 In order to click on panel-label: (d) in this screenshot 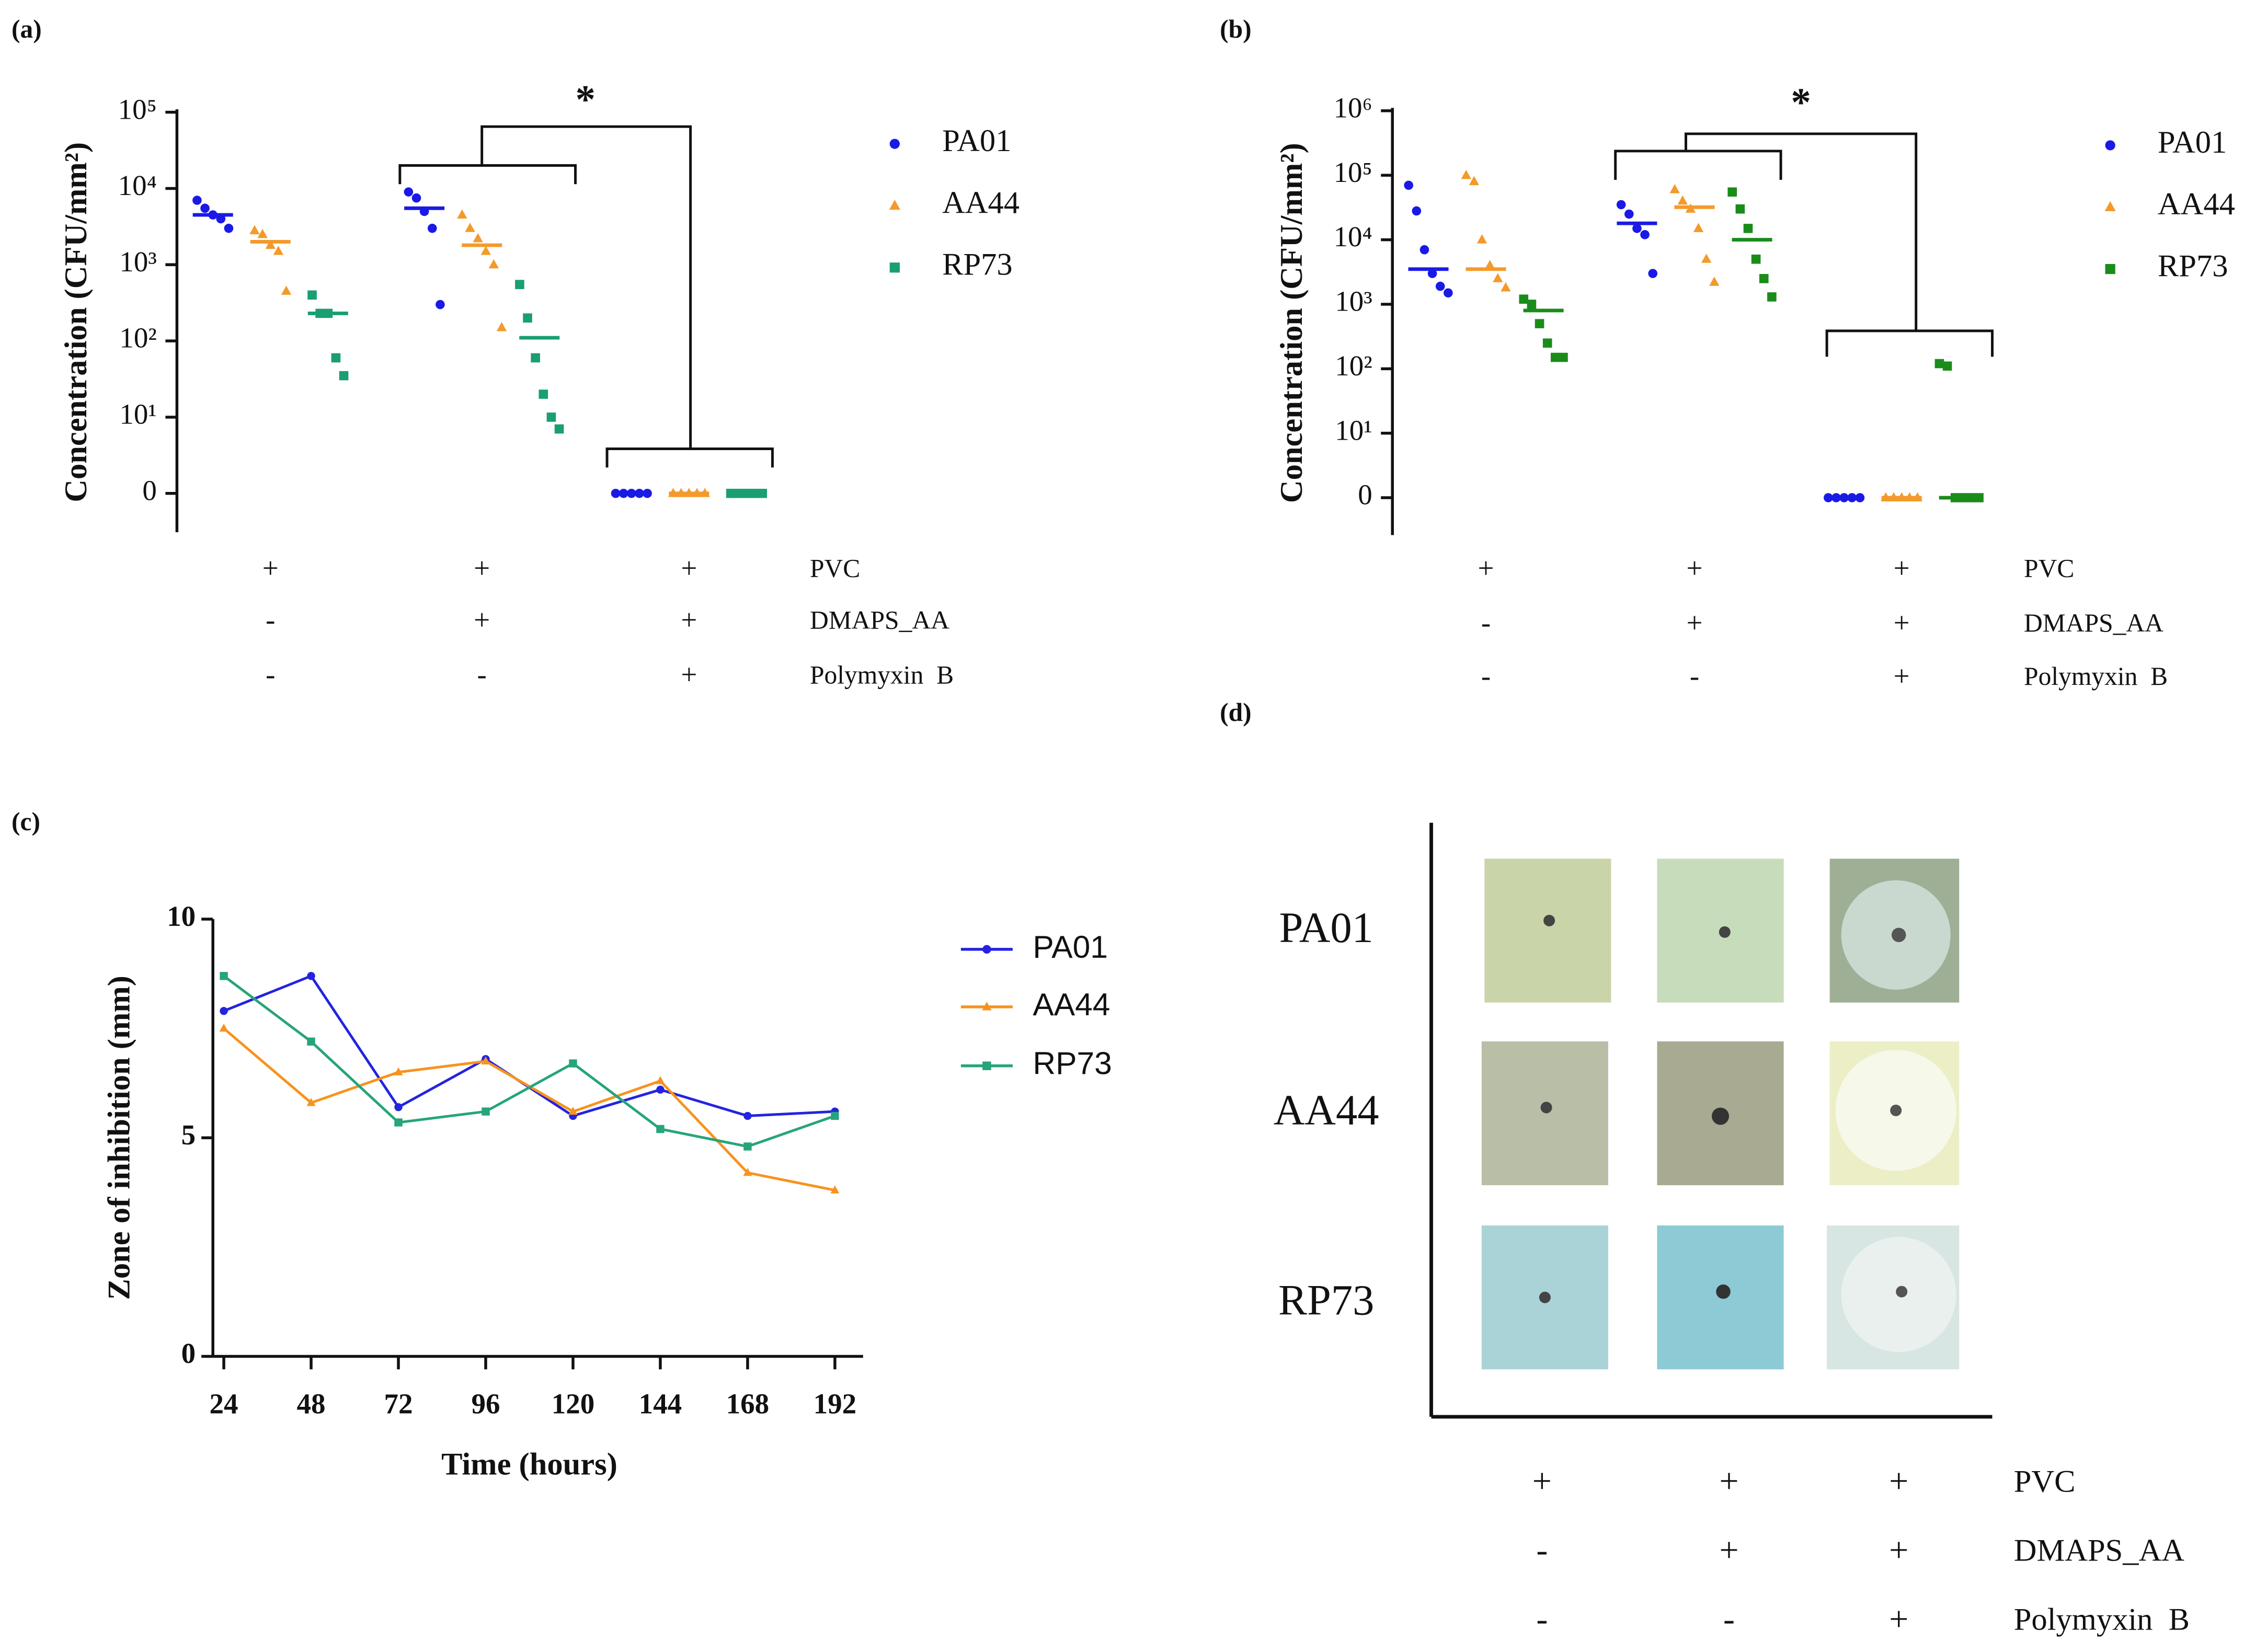, I will do `click(1236, 712)`.